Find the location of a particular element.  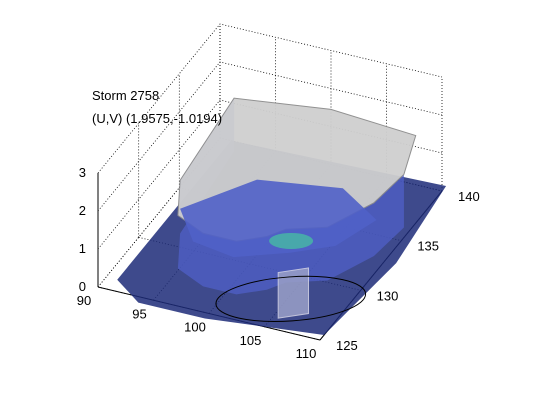

chart-subtitle: (U,V) (1.9575,-1.0194) is located at coordinates (157, 118).